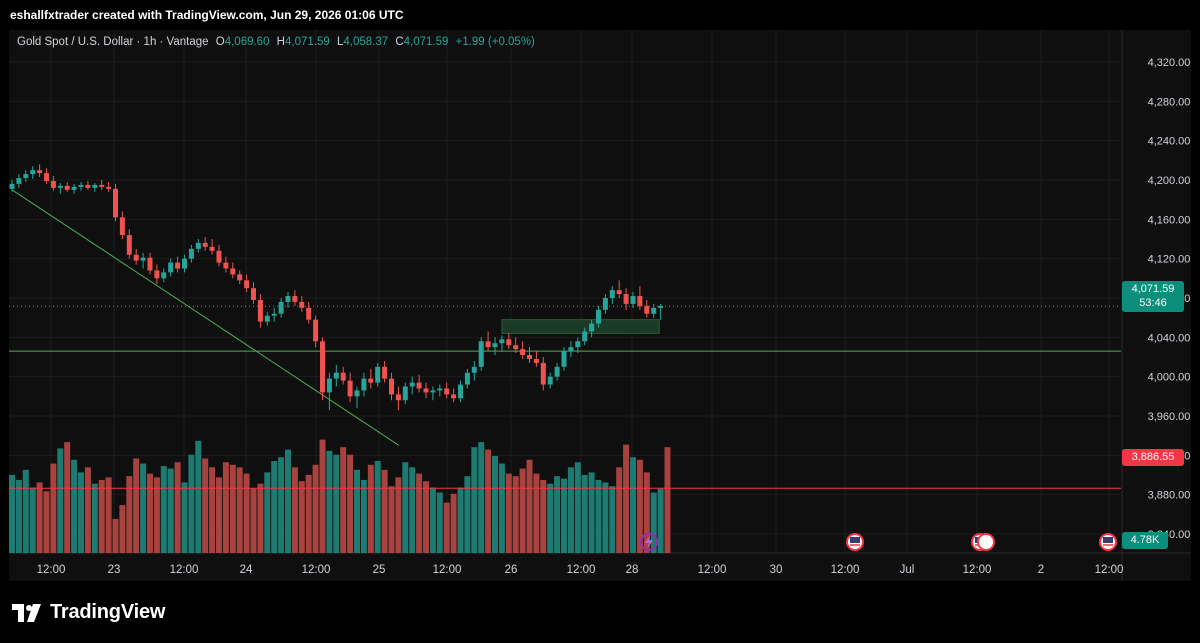 This screenshot has width=1200, height=643. Describe the element at coordinates (379, 570) in the screenshot. I see `x-tick-label: 25` at that location.